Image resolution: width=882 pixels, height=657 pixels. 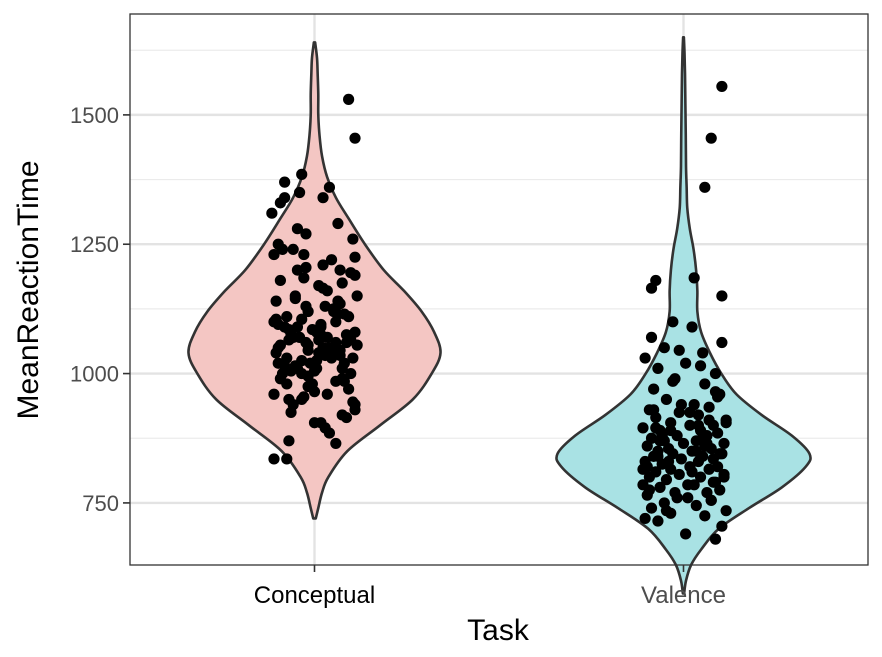 I want to click on x-tick-label: Valence, so click(x=683, y=595).